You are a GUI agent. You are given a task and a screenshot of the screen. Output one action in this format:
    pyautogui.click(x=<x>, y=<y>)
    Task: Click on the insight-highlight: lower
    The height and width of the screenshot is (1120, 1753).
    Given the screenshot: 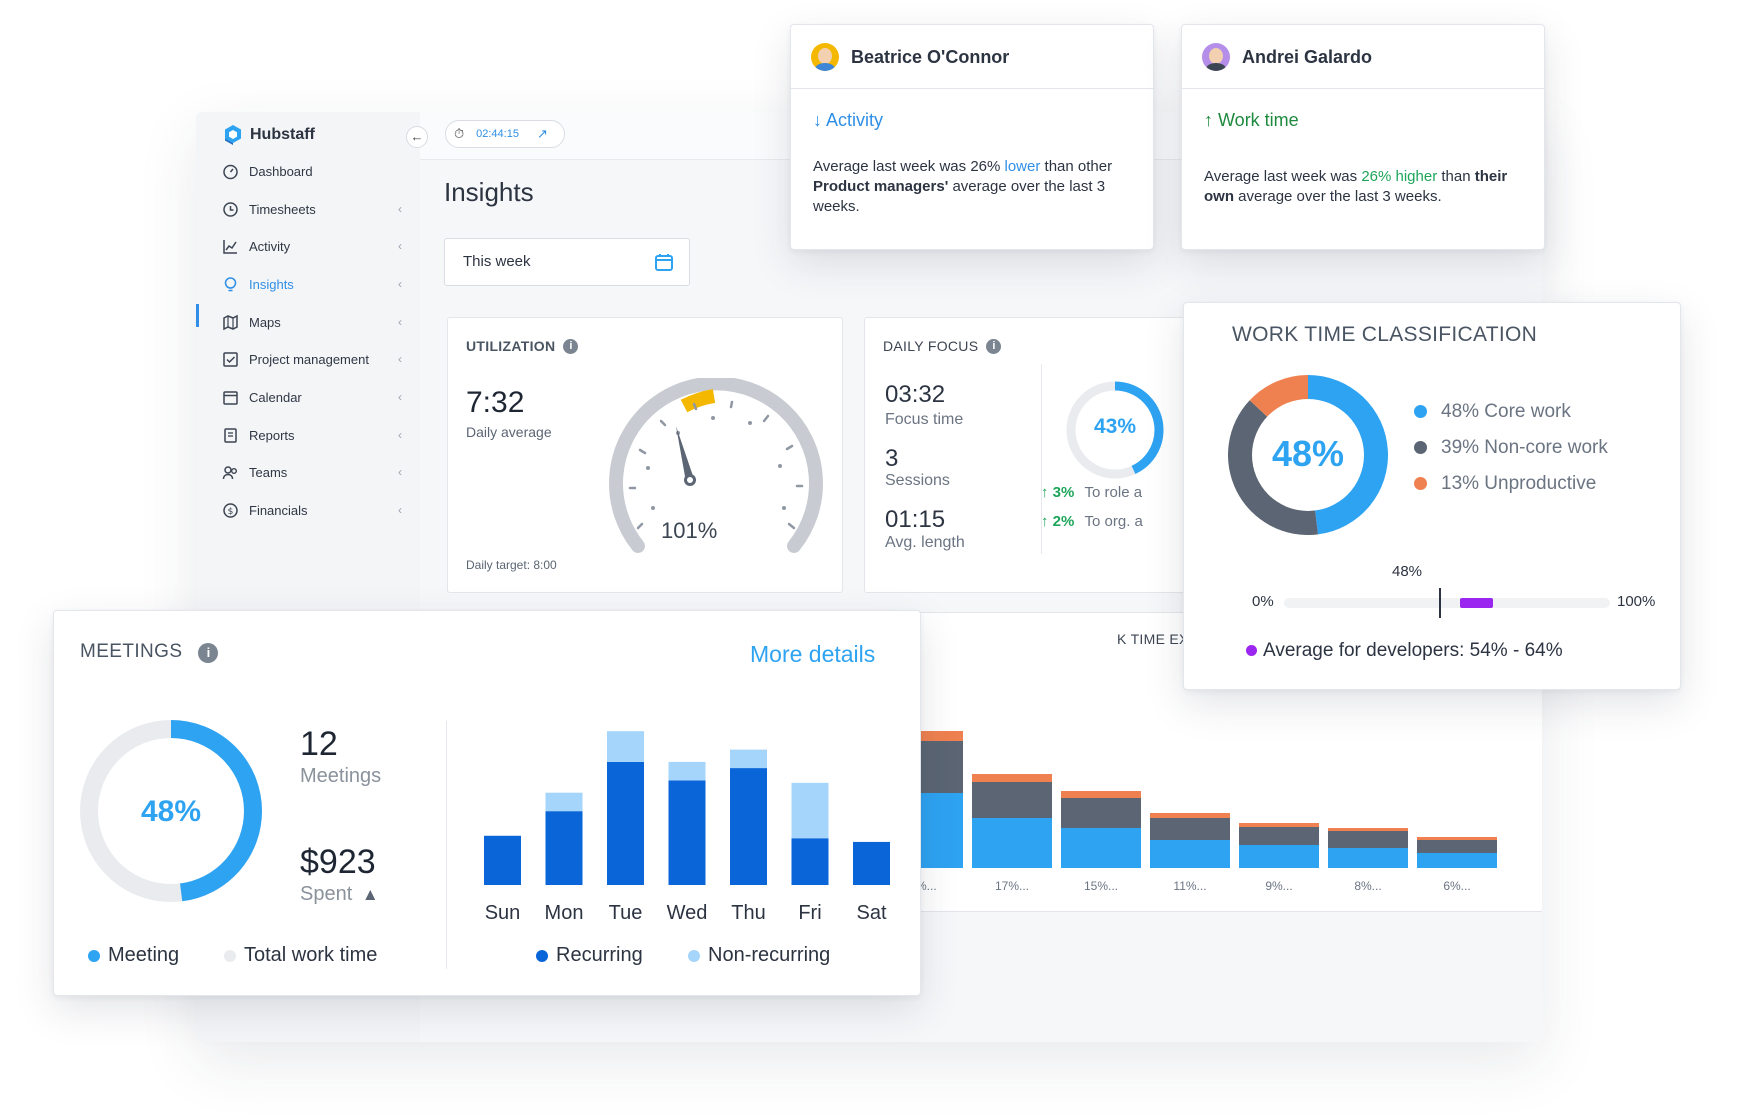 What is the action you would take?
    pyautogui.click(x=1020, y=166)
    